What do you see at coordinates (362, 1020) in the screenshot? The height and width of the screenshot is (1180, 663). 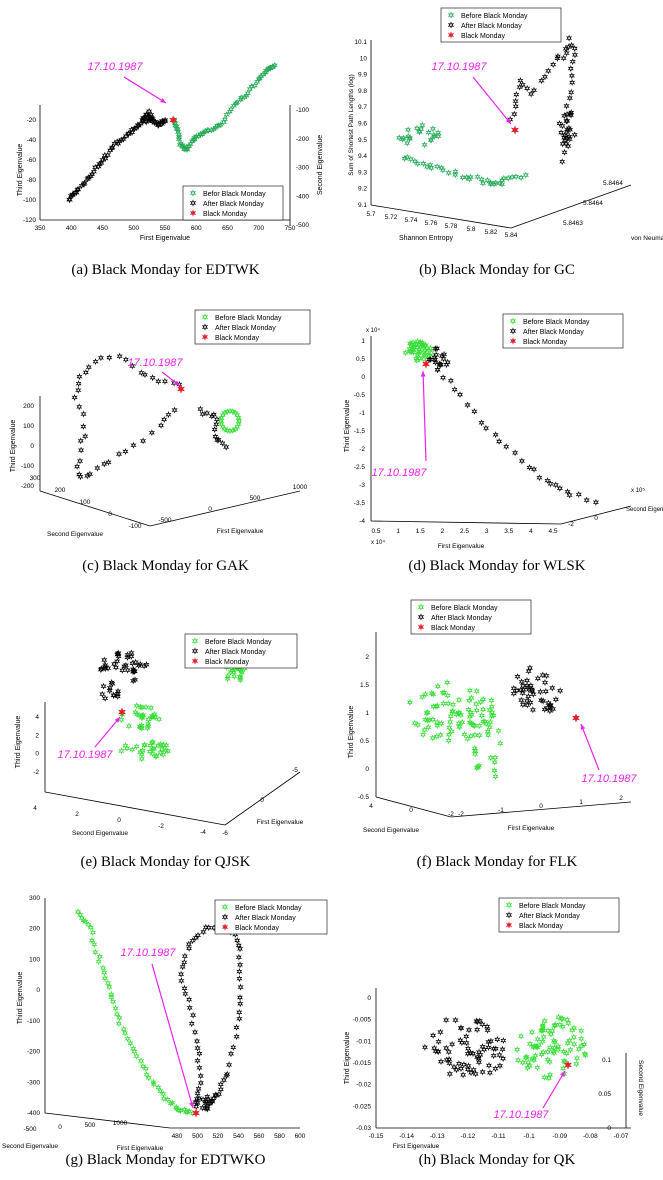 I see `y-tick-label: -0.005` at bounding box center [362, 1020].